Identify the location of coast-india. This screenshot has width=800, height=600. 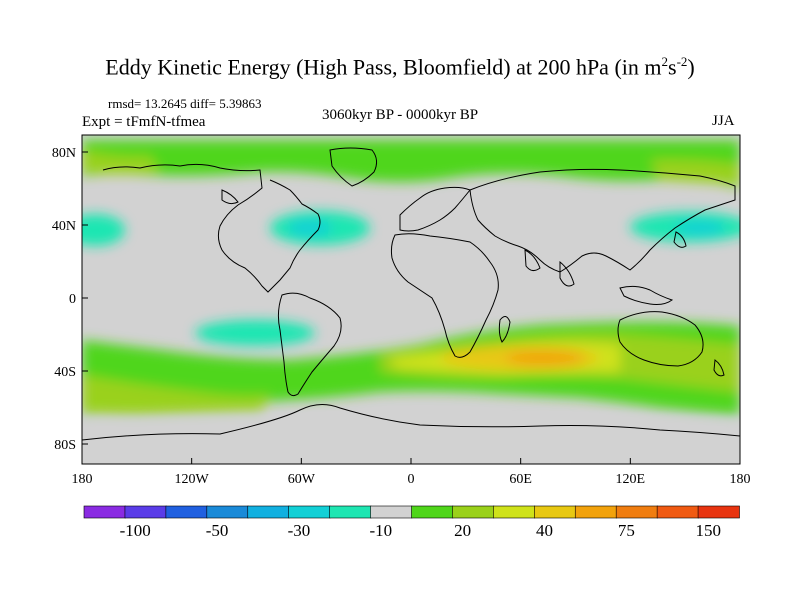
(567, 273).